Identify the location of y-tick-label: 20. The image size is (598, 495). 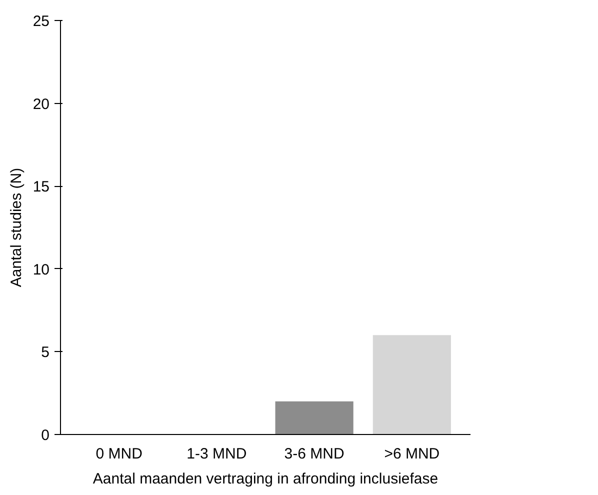
(41, 104).